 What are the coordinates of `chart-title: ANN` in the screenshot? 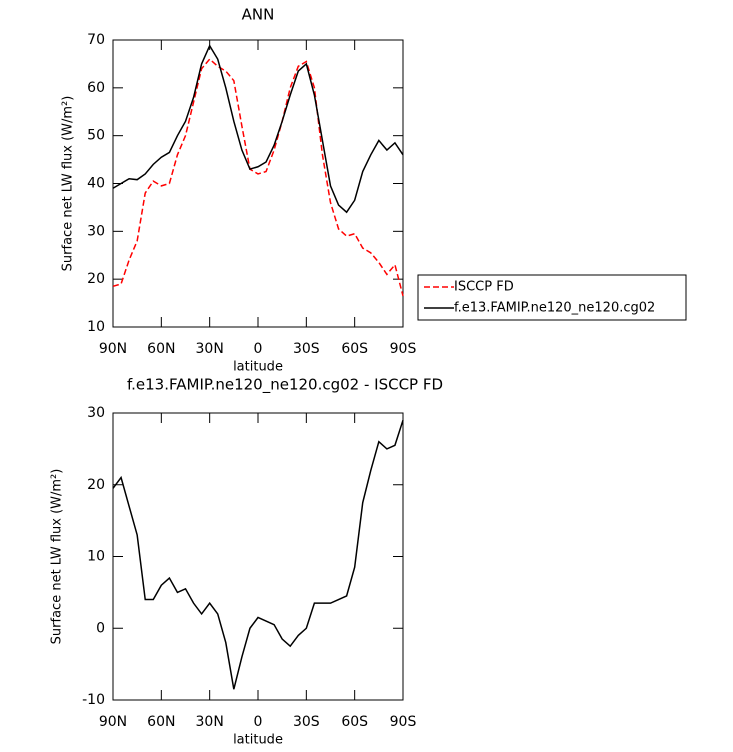 It's located at (258, 15).